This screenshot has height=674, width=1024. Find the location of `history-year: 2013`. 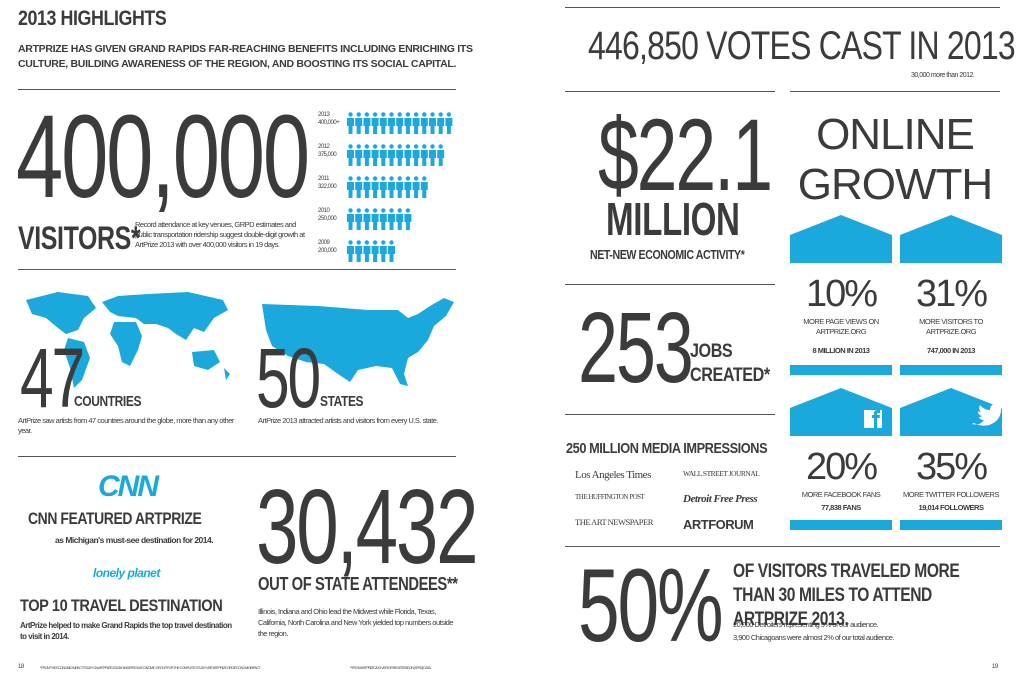

history-year: 2013 is located at coordinates (324, 115).